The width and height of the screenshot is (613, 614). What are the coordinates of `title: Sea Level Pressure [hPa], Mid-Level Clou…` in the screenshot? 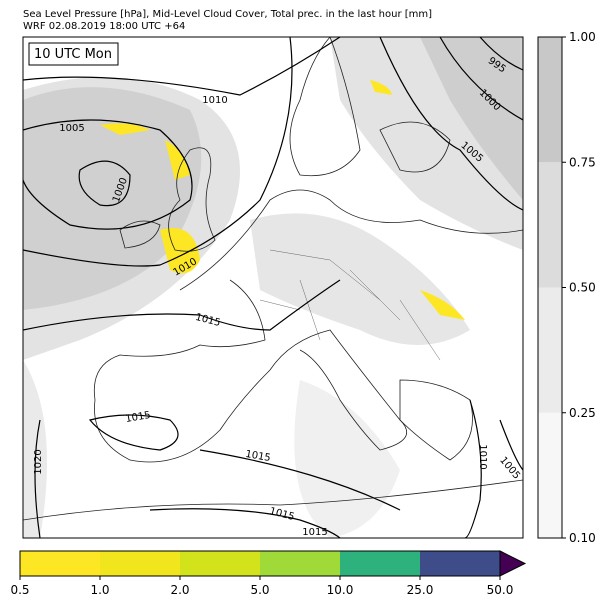 It's located at (227, 14).